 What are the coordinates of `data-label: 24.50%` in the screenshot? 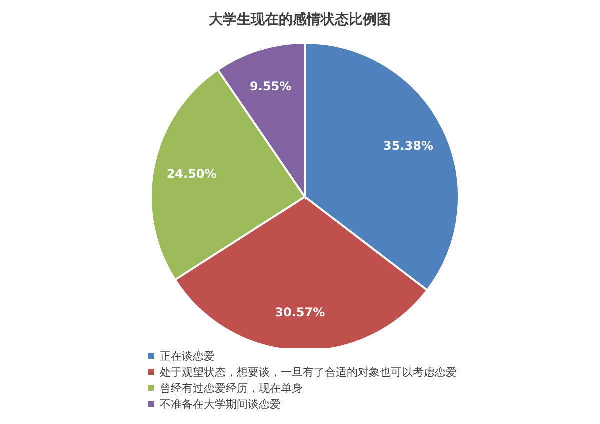 It's located at (191, 173).